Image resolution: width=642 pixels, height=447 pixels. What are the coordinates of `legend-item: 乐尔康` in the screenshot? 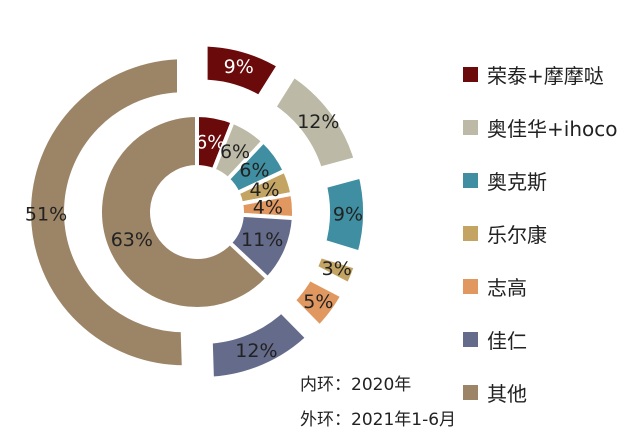 It's located at (540, 233).